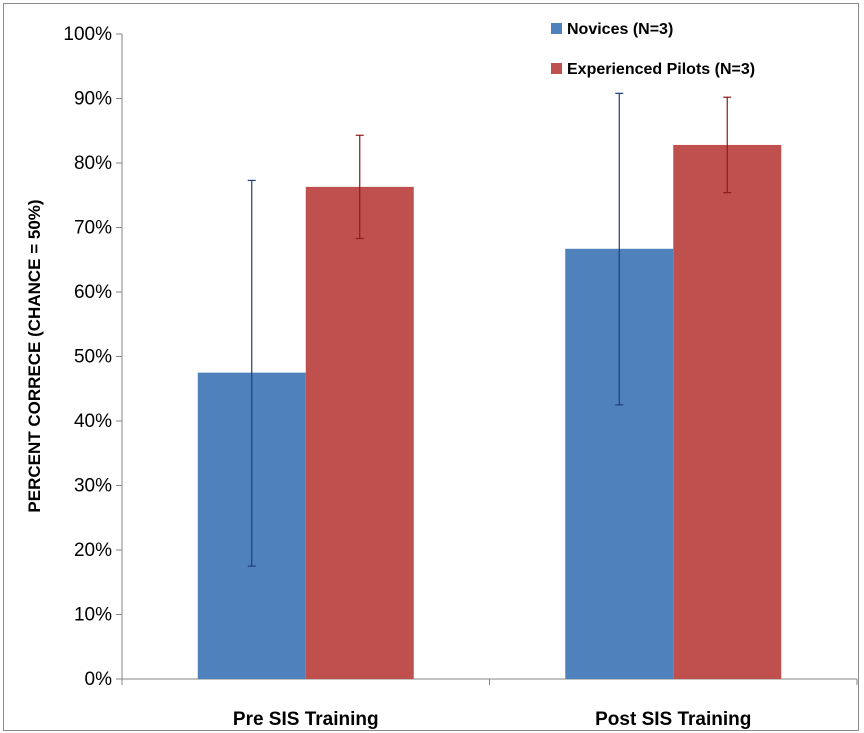 The width and height of the screenshot is (864, 733). Describe the element at coordinates (93, 228) in the screenshot. I see `y-tick-label-70: 70%` at that location.